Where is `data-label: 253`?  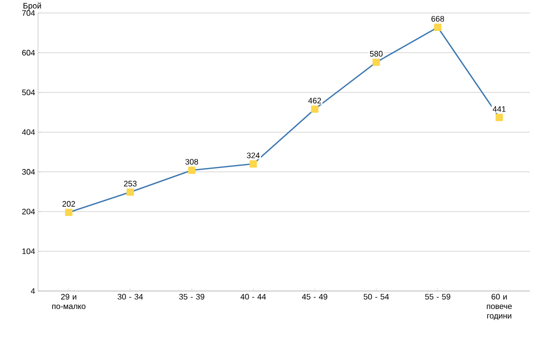 data-label: 253 is located at coordinates (130, 183).